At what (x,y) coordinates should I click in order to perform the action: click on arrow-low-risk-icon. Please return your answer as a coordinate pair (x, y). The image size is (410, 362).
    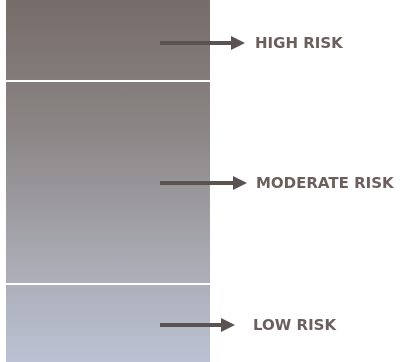
    Looking at the image, I should click on (197, 325).